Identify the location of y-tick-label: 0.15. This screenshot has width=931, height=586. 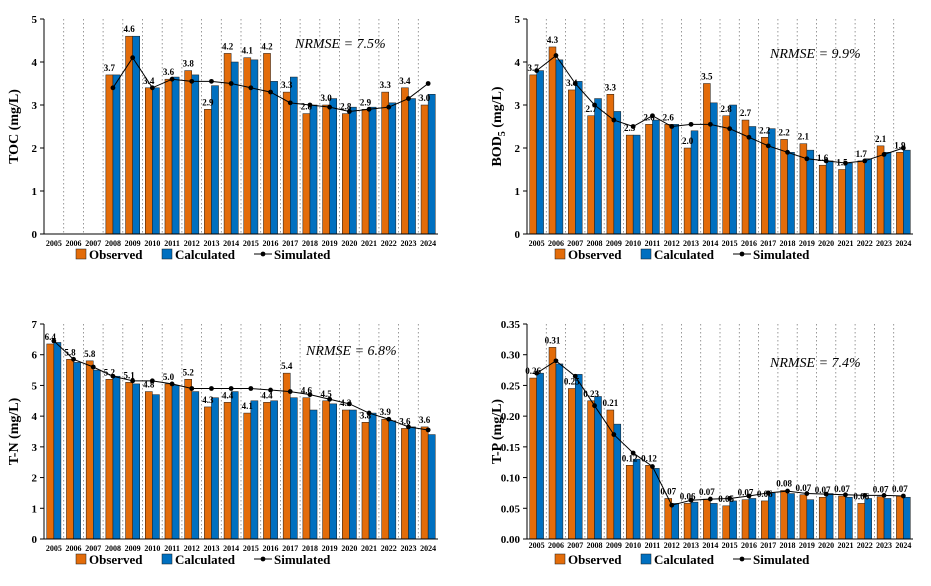
(511, 448).